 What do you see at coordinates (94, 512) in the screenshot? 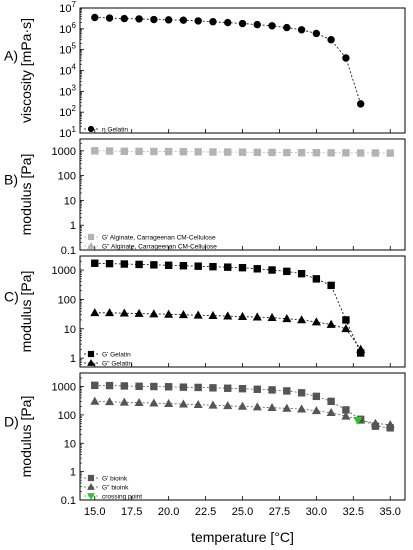
I see `x-tick-label: 15.0` at bounding box center [94, 512].